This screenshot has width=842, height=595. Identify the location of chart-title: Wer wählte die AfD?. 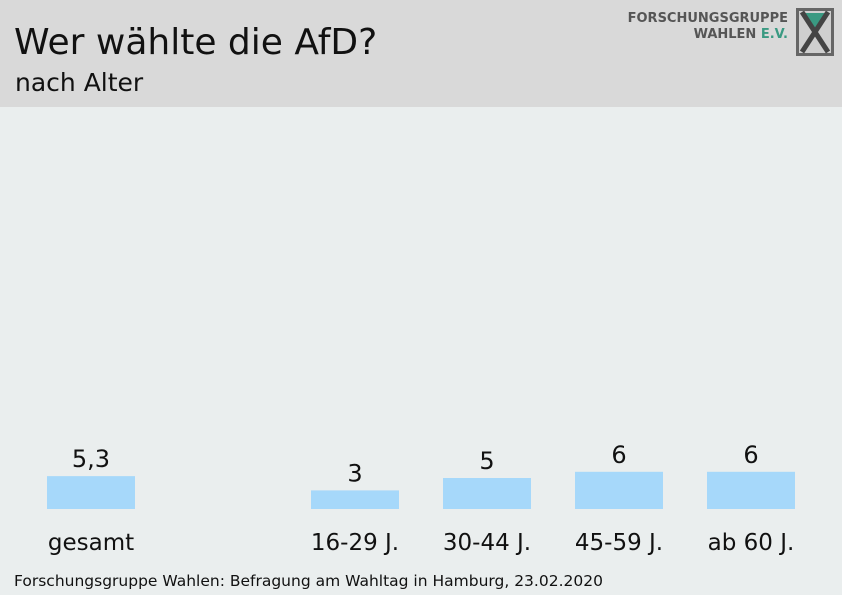
(196, 42).